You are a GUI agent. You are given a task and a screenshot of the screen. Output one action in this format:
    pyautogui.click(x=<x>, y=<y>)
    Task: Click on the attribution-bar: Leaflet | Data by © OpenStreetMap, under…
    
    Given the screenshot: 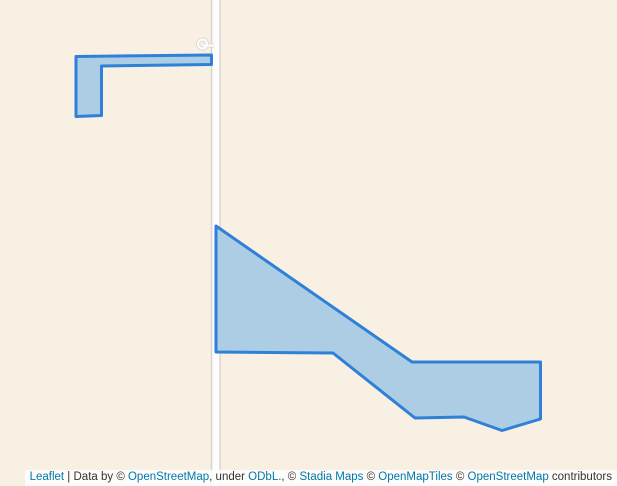 What is the action you would take?
    pyautogui.click(x=320, y=477)
    